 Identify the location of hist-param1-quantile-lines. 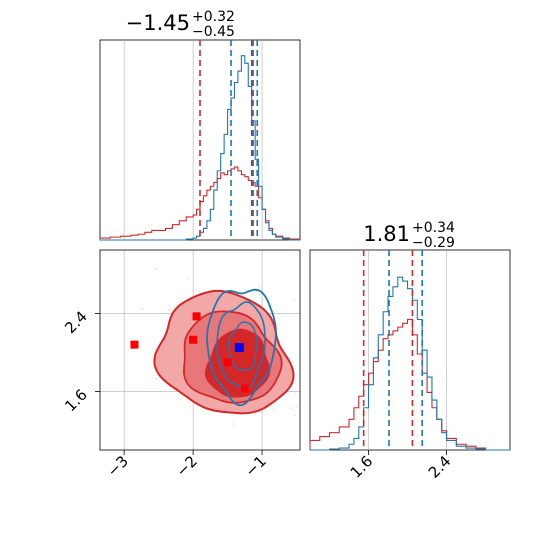
(229, 140).